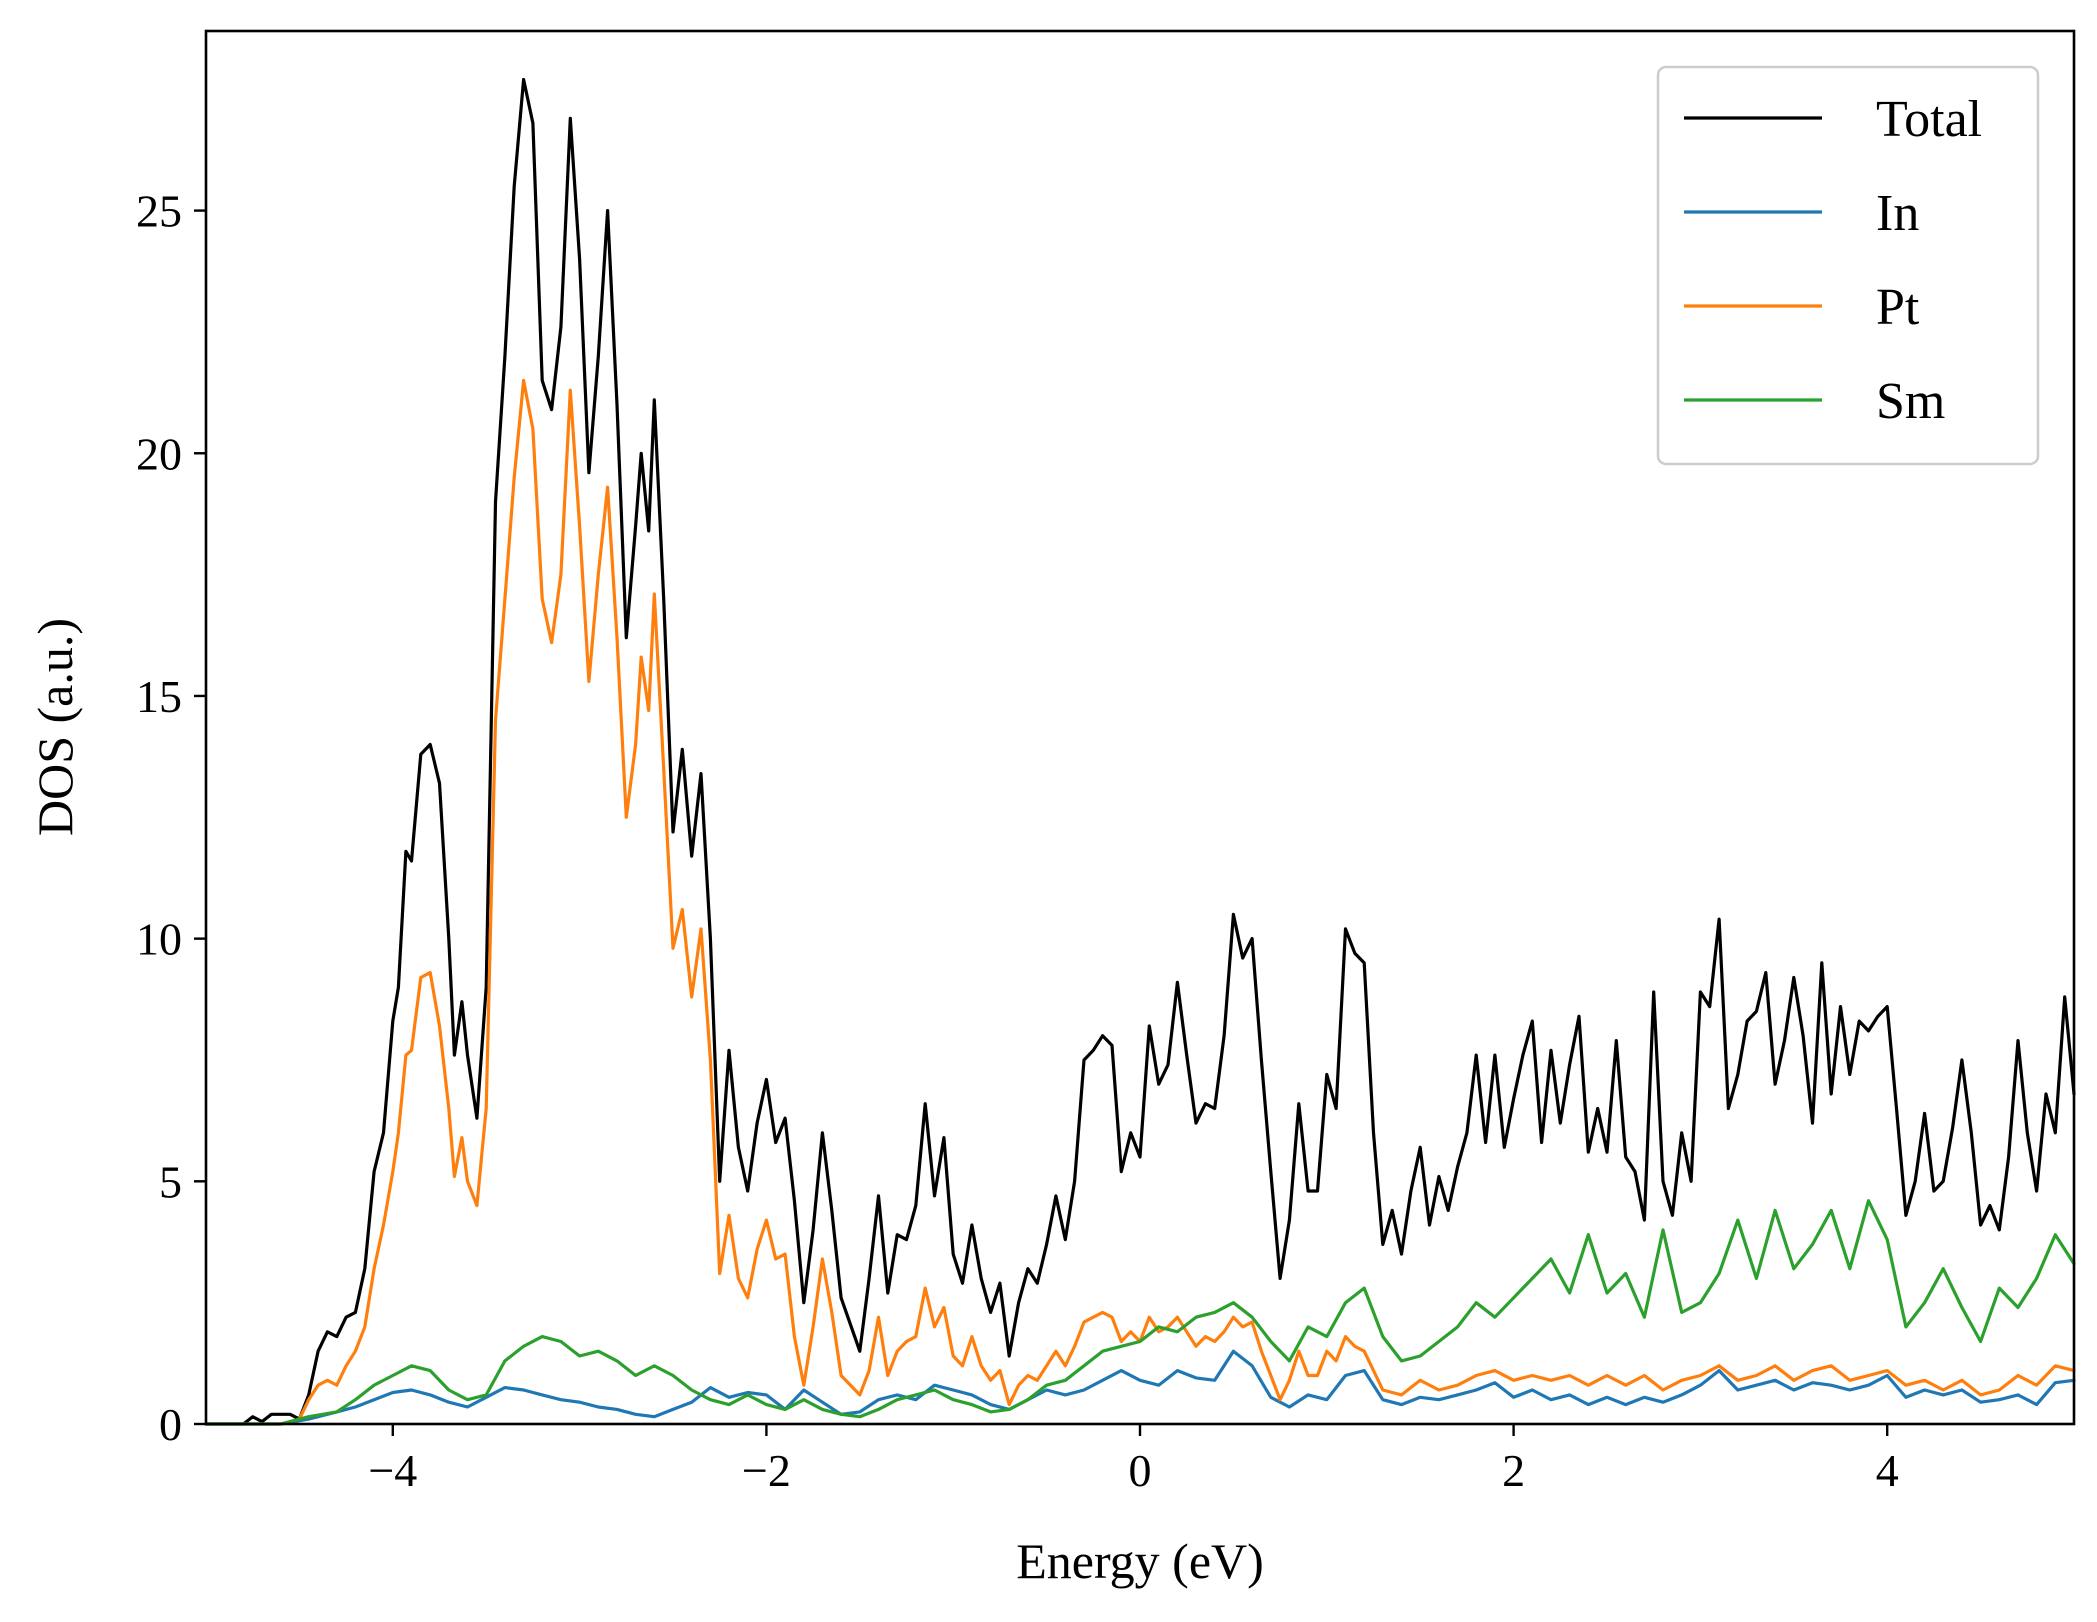 The width and height of the screenshot is (2097, 1622). What do you see at coordinates (159, 211) in the screenshot?
I see `y-tick-label: 25` at bounding box center [159, 211].